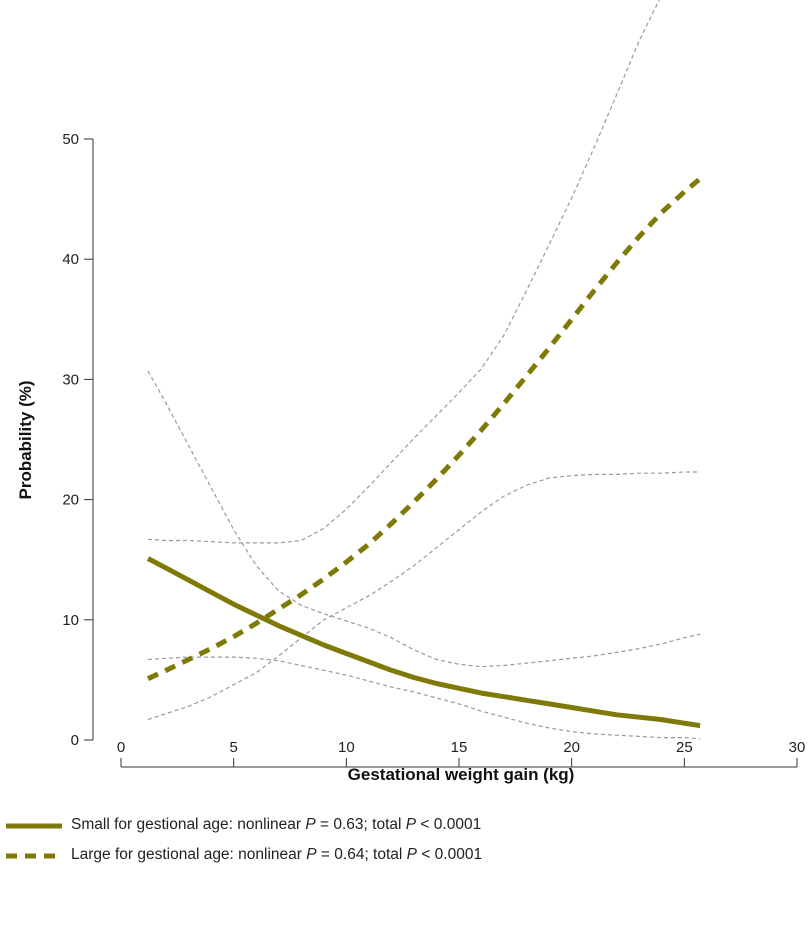 This screenshot has width=810, height=927. What do you see at coordinates (461, 774) in the screenshot?
I see `x-axis-title: Gestational weight gain (kg)` at bounding box center [461, 774].